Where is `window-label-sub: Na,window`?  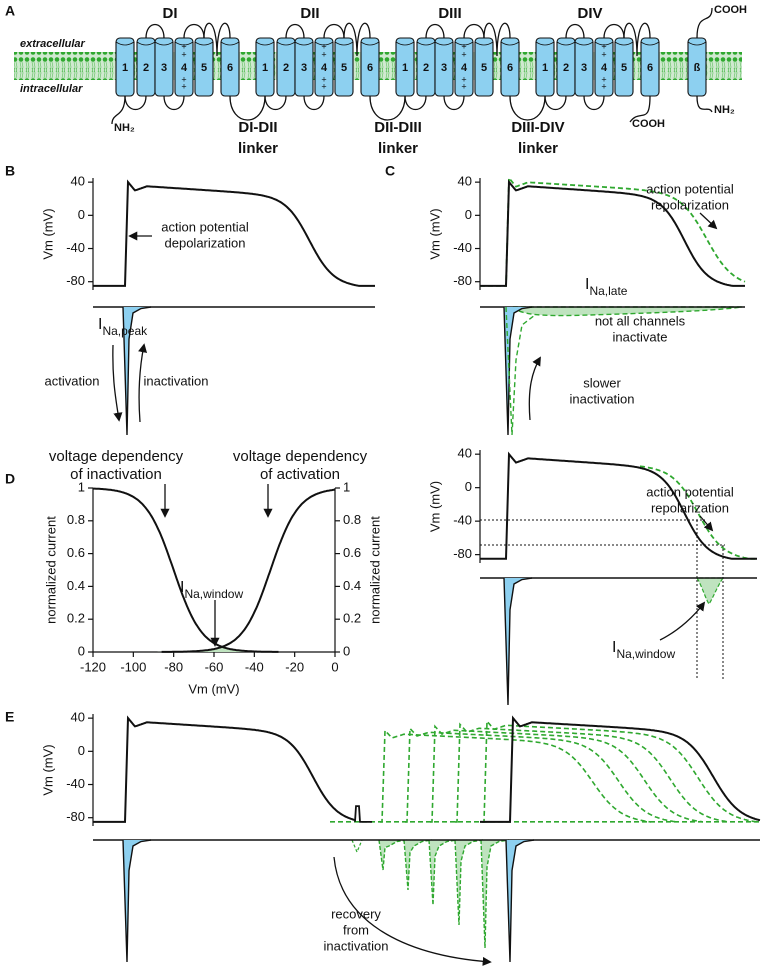
window-label-sub: Na,window is located at coordinates (645, 654).